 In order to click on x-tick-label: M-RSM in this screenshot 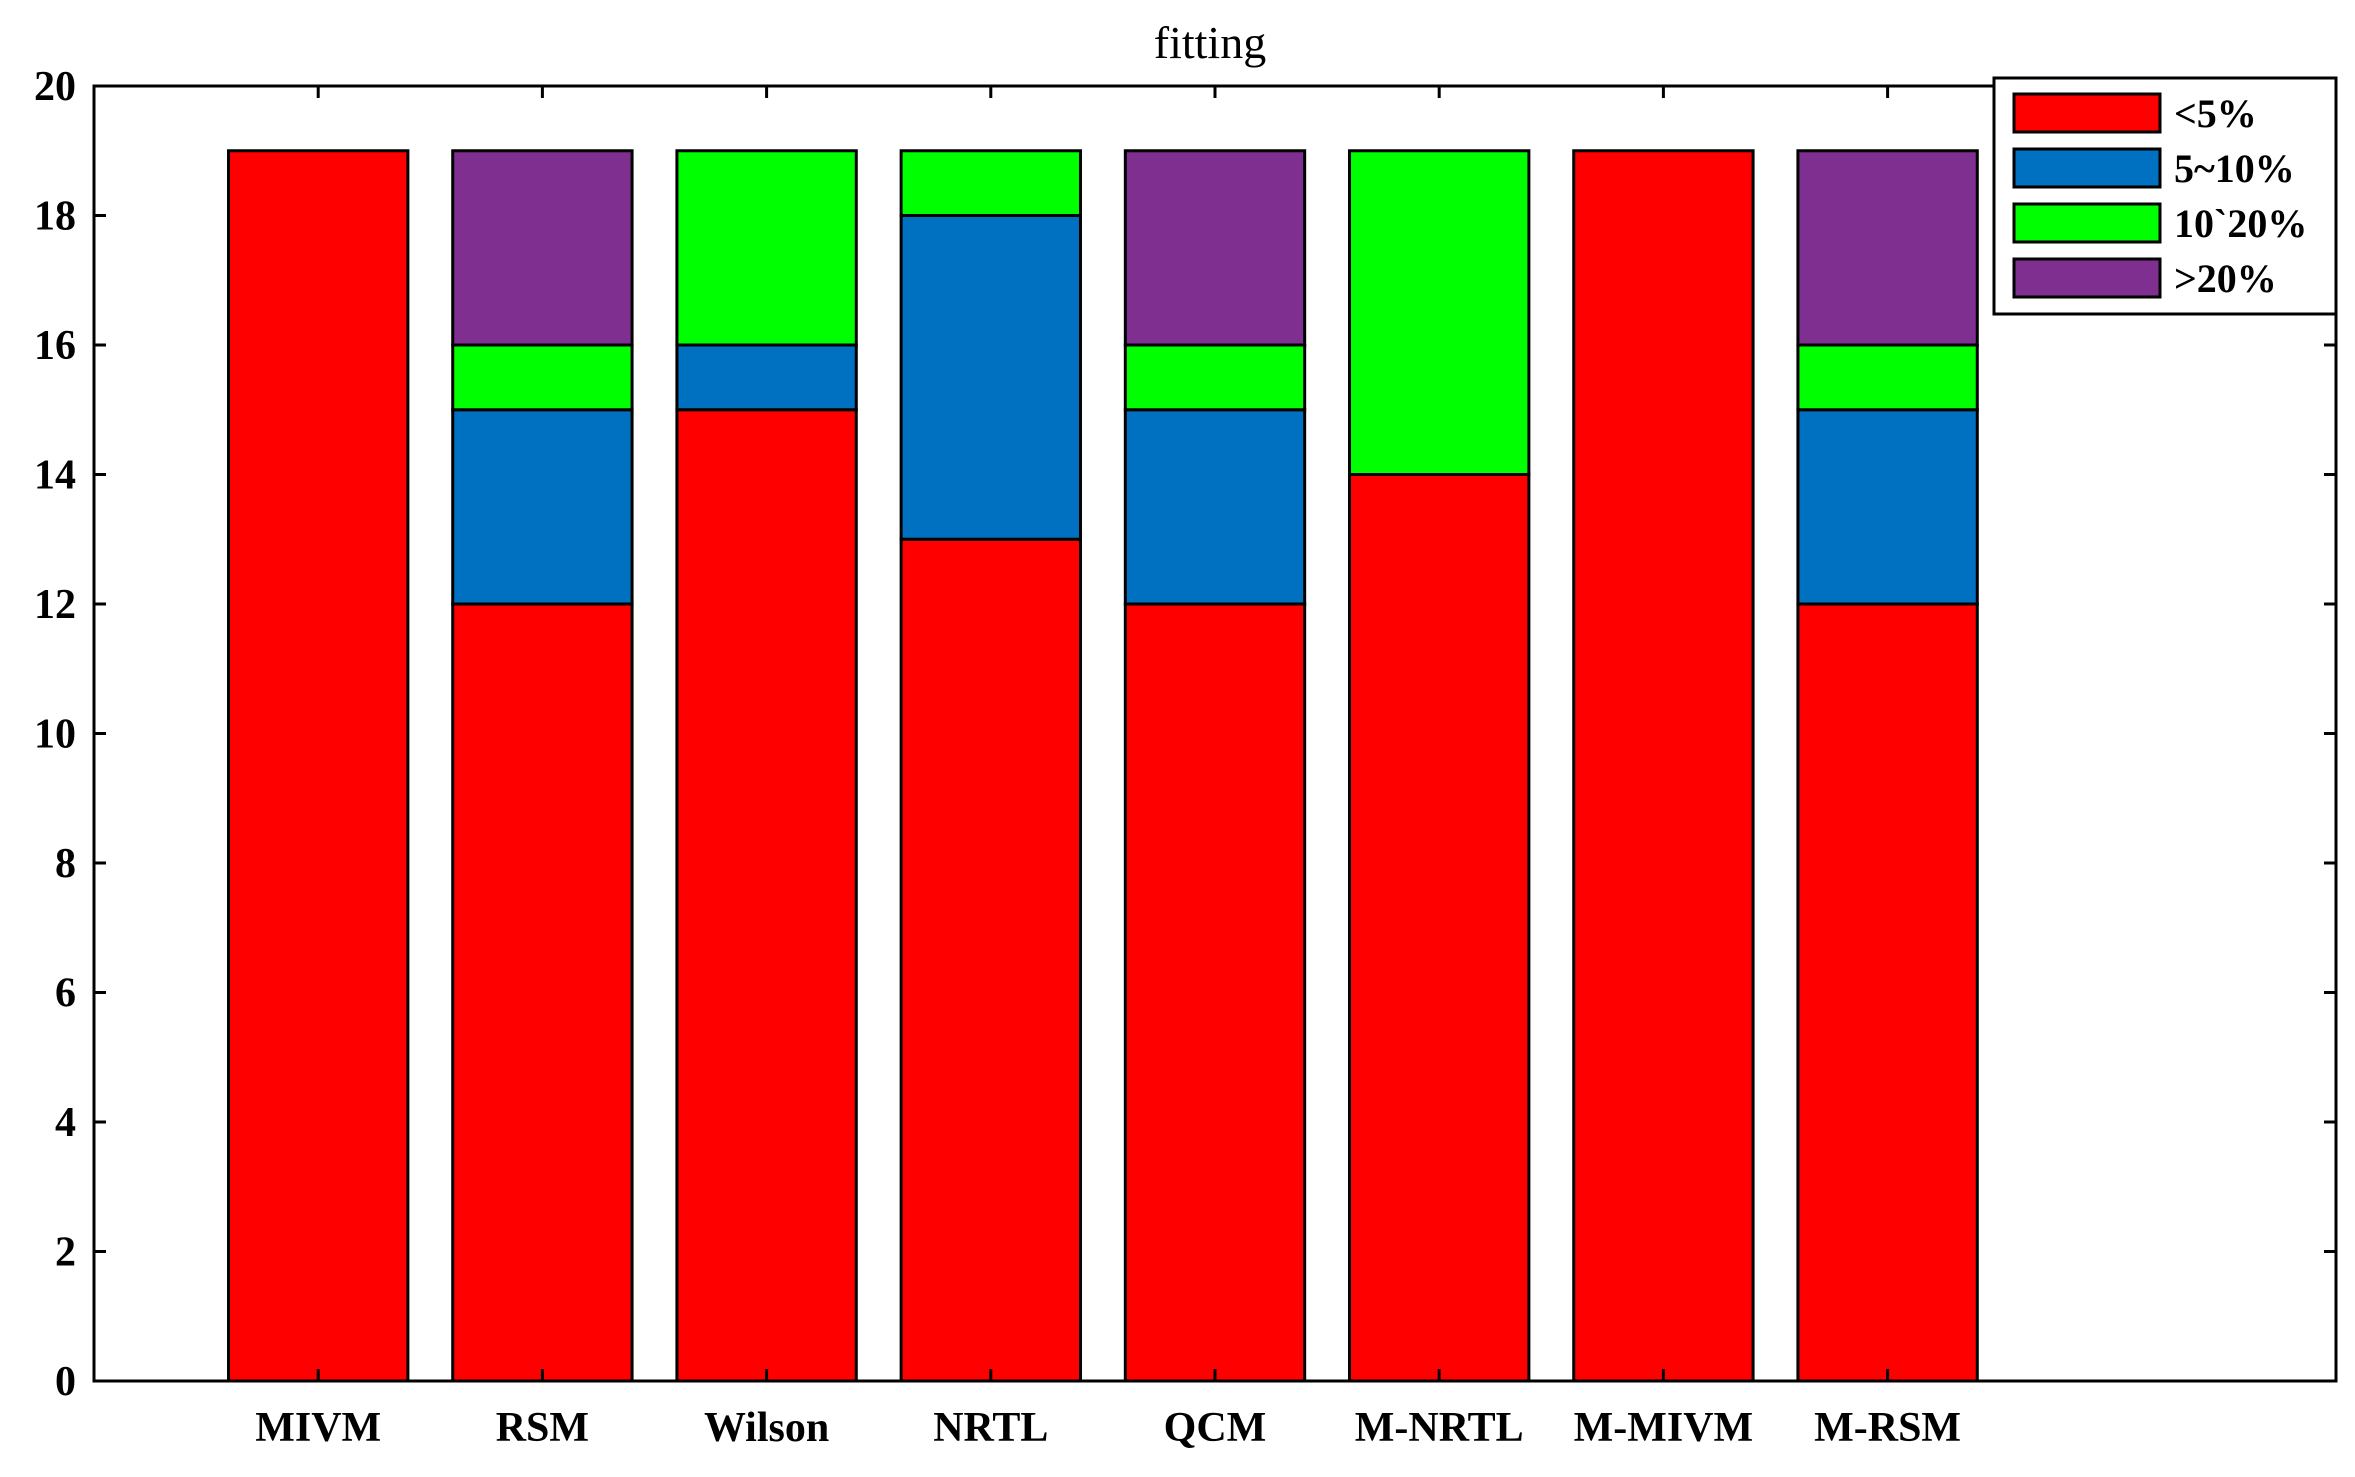, I will do `click(1887, 1428)`.